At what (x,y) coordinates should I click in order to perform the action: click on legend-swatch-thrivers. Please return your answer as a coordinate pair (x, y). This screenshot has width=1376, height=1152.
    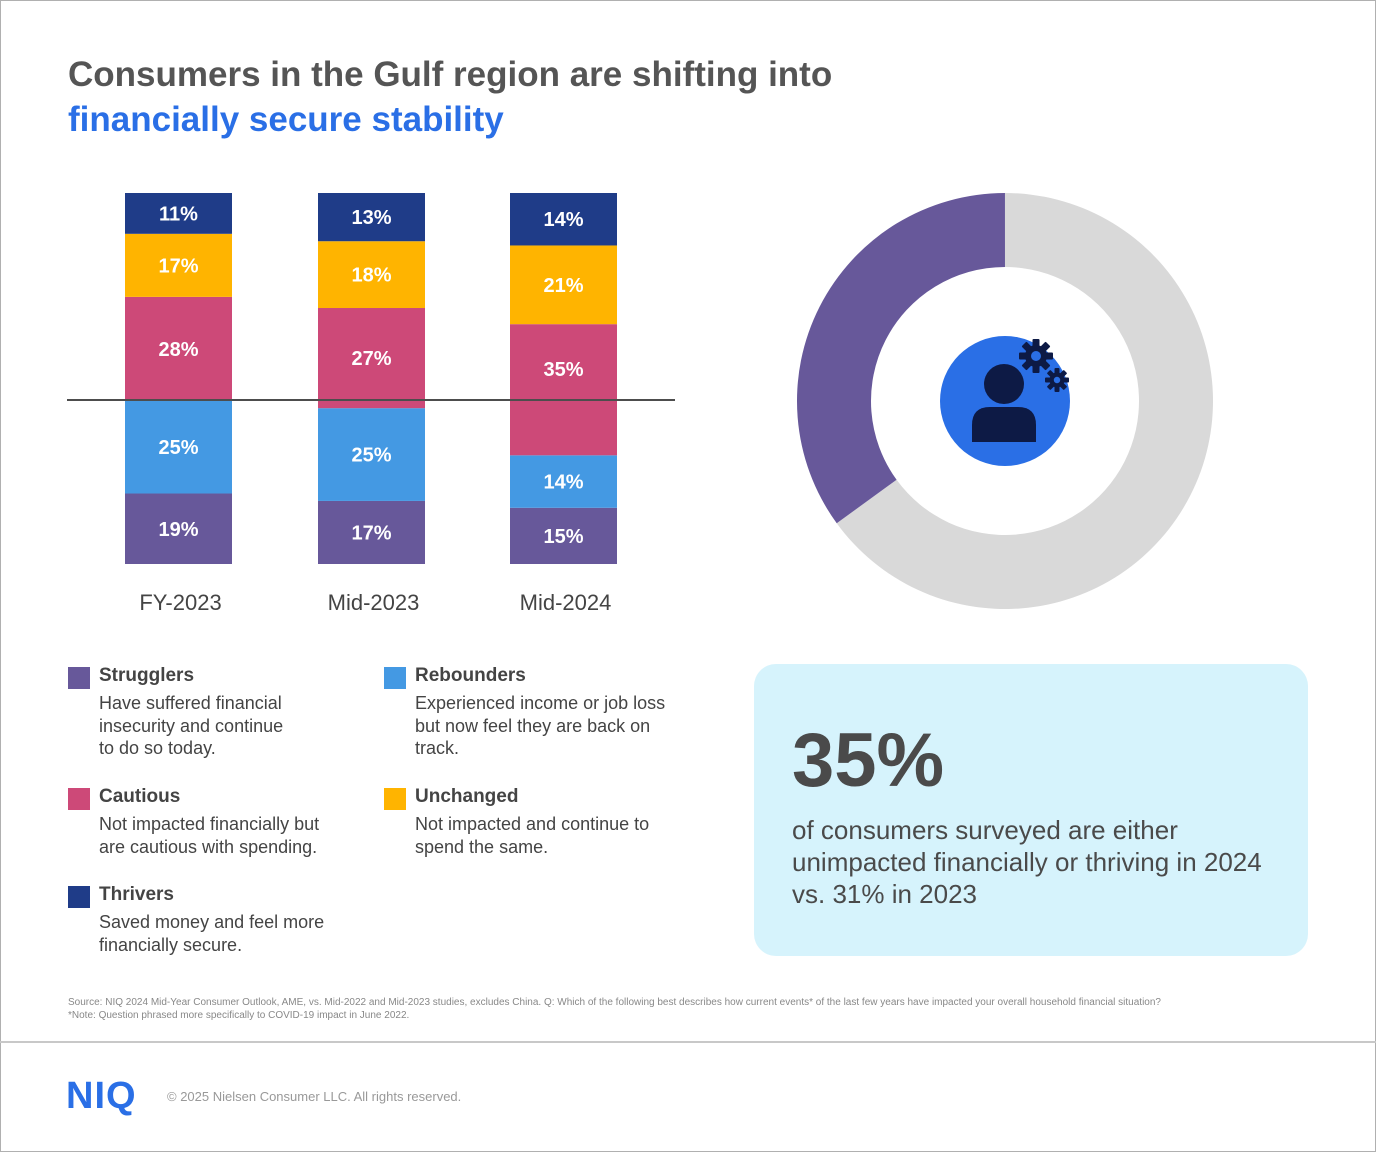
    Looking at the image, I should click on (79, 897).